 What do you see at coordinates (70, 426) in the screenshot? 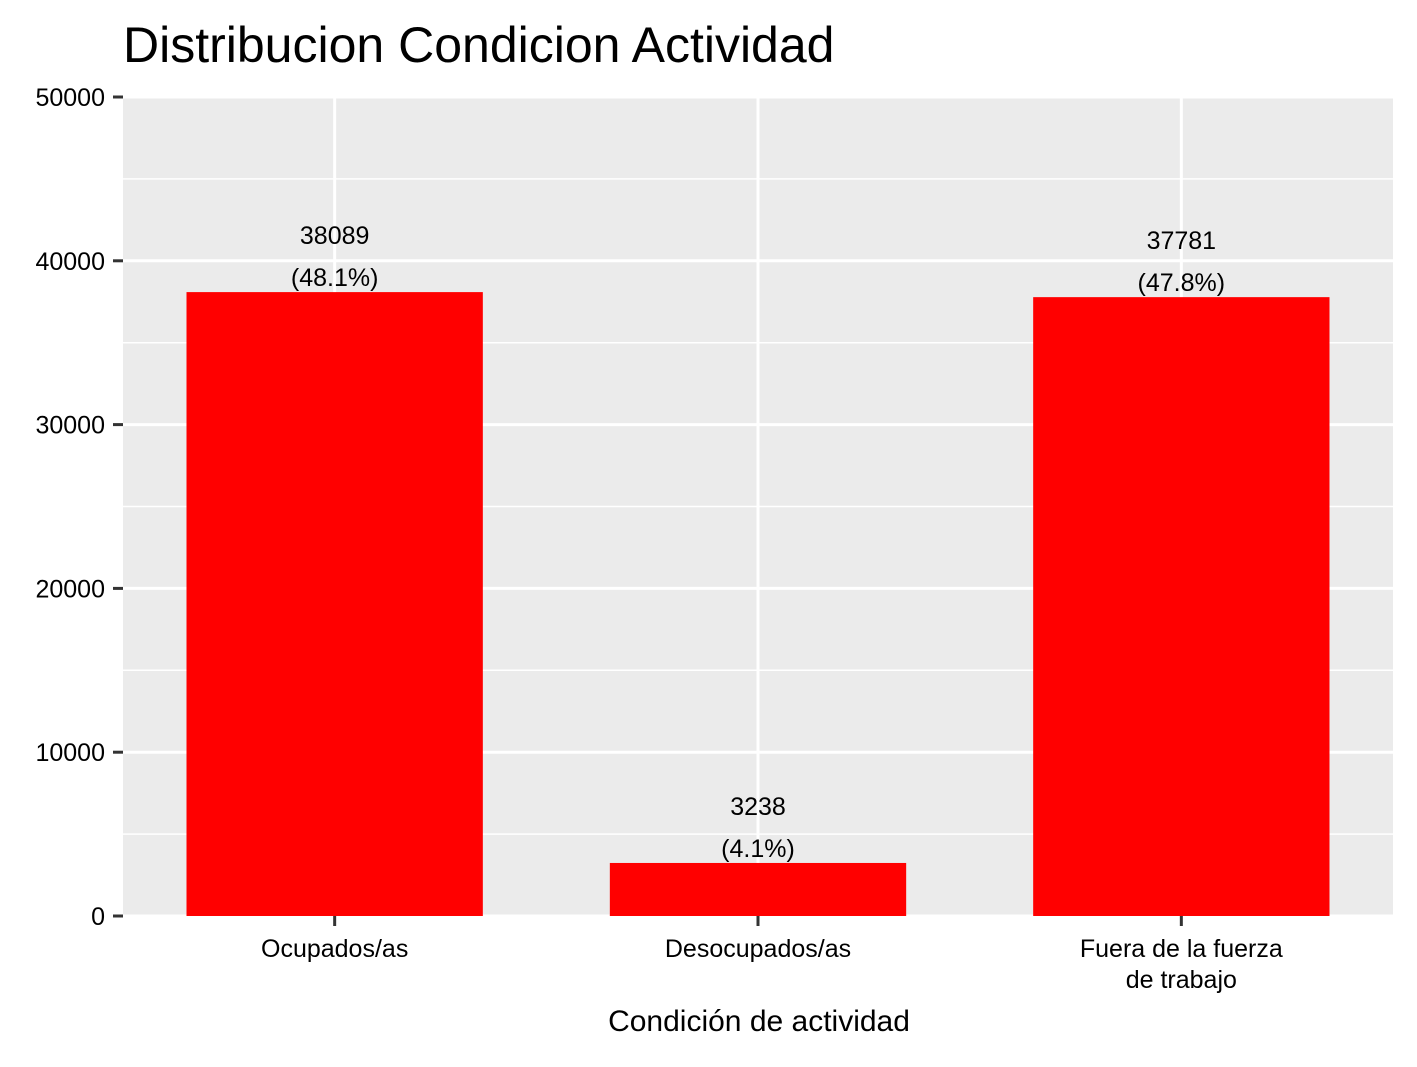
I see `y-tick-label: 30000` at bounding box center [70, 426].